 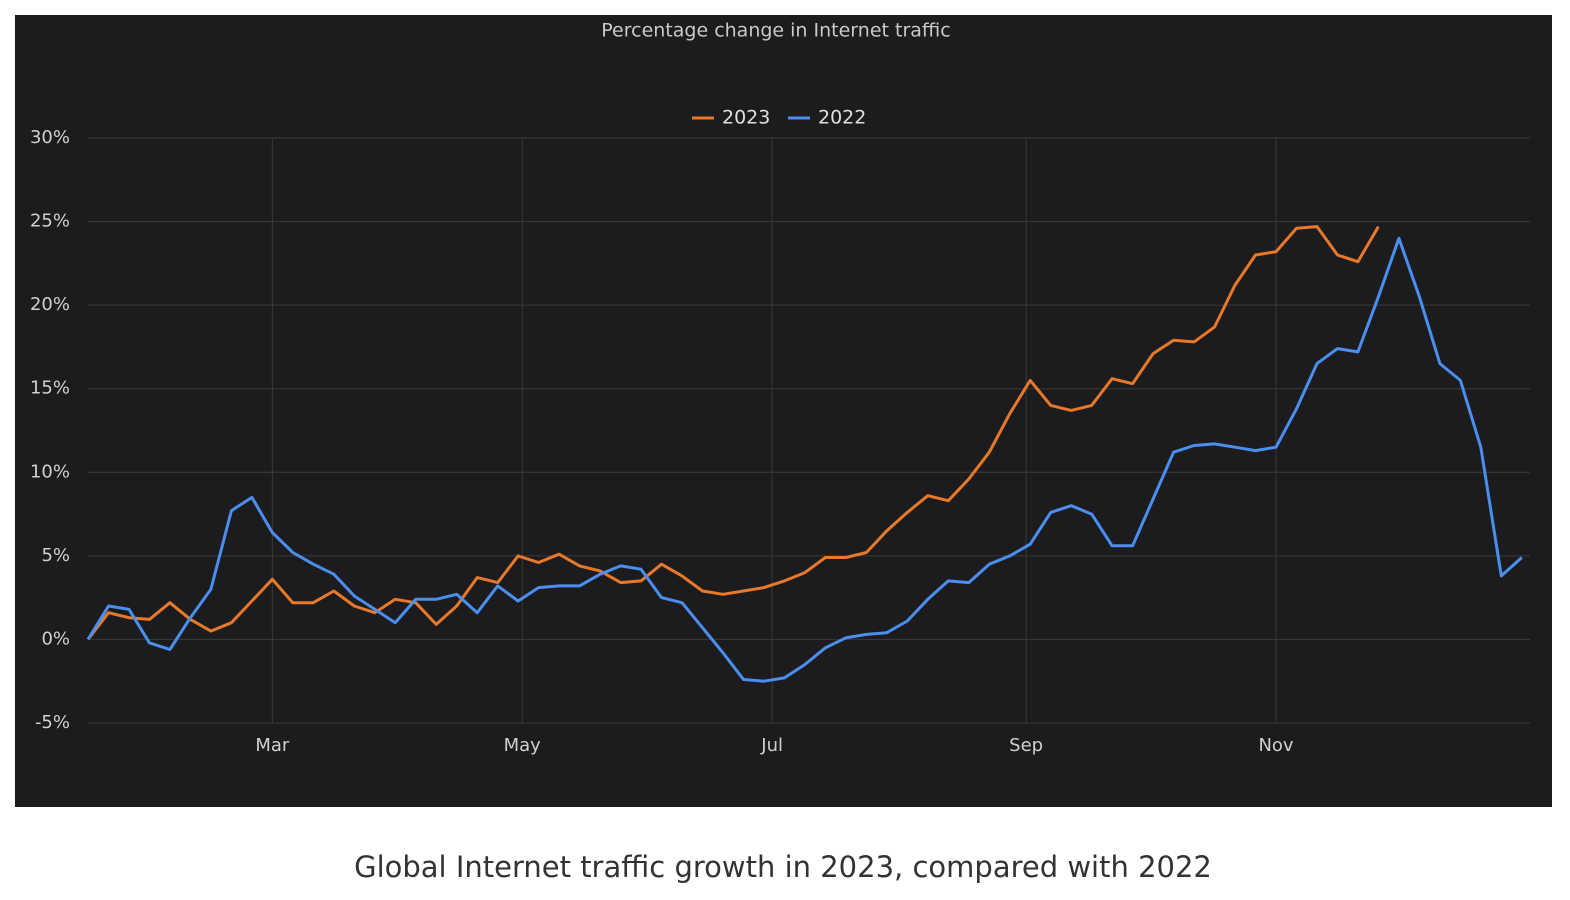 I want to click on y-tick-label: 20%, so click(x=50, y=304).